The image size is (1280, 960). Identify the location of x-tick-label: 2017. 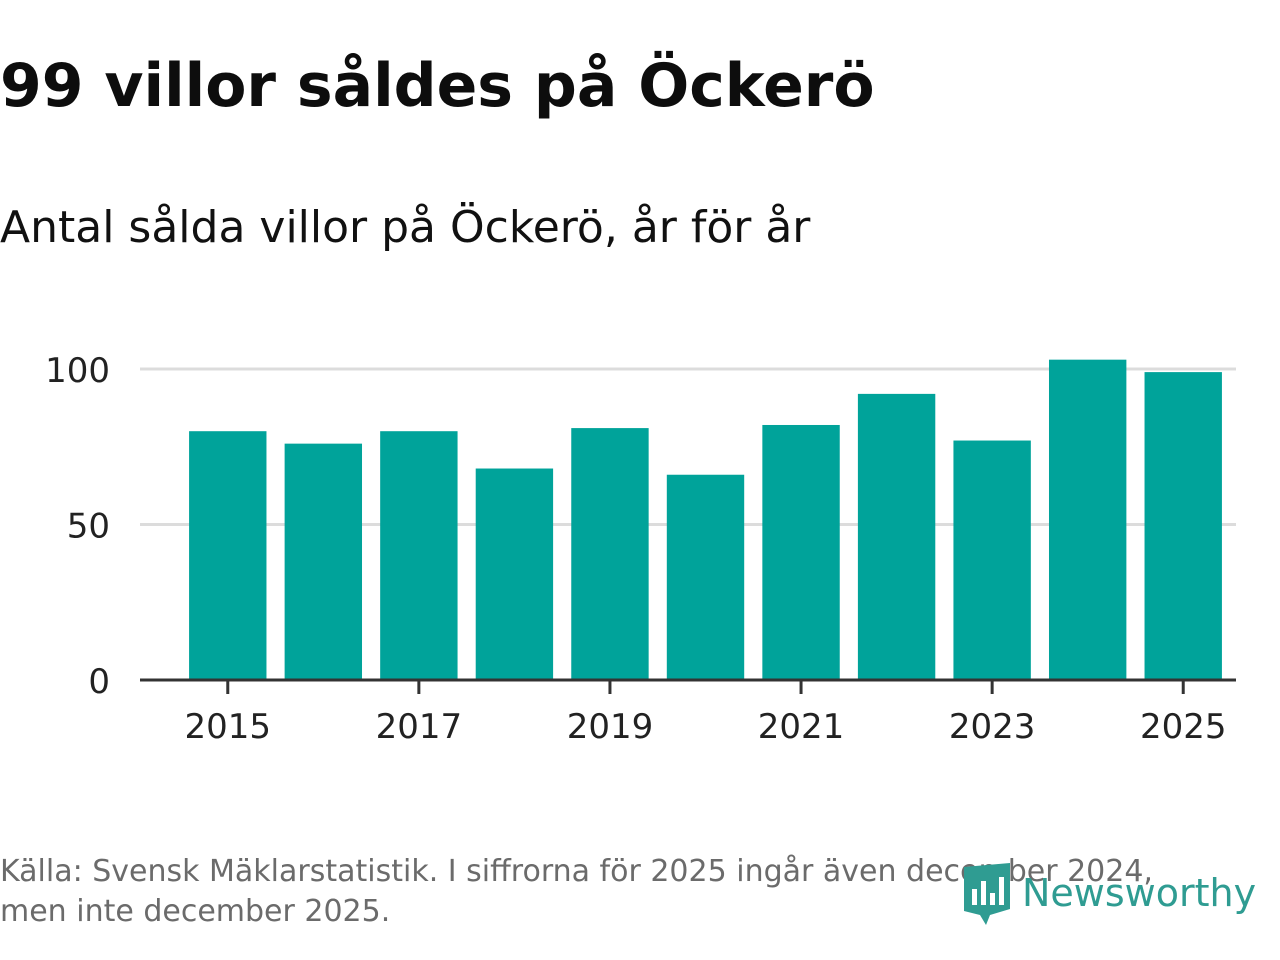
(419, 727).